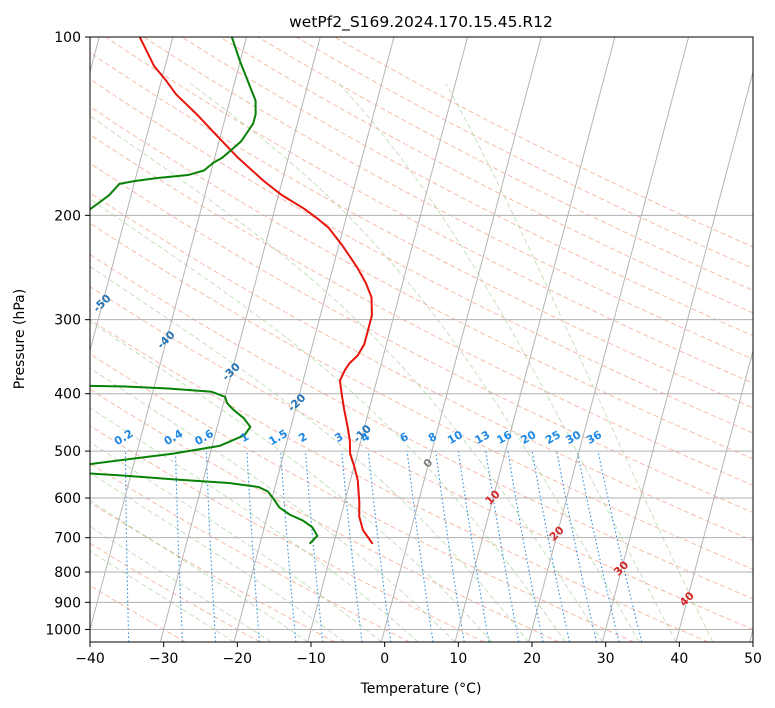  What do you see at coordinates (90, 659) in the screenshot?
I see `x-tick-label: −40` at bounding box center [90, 659].